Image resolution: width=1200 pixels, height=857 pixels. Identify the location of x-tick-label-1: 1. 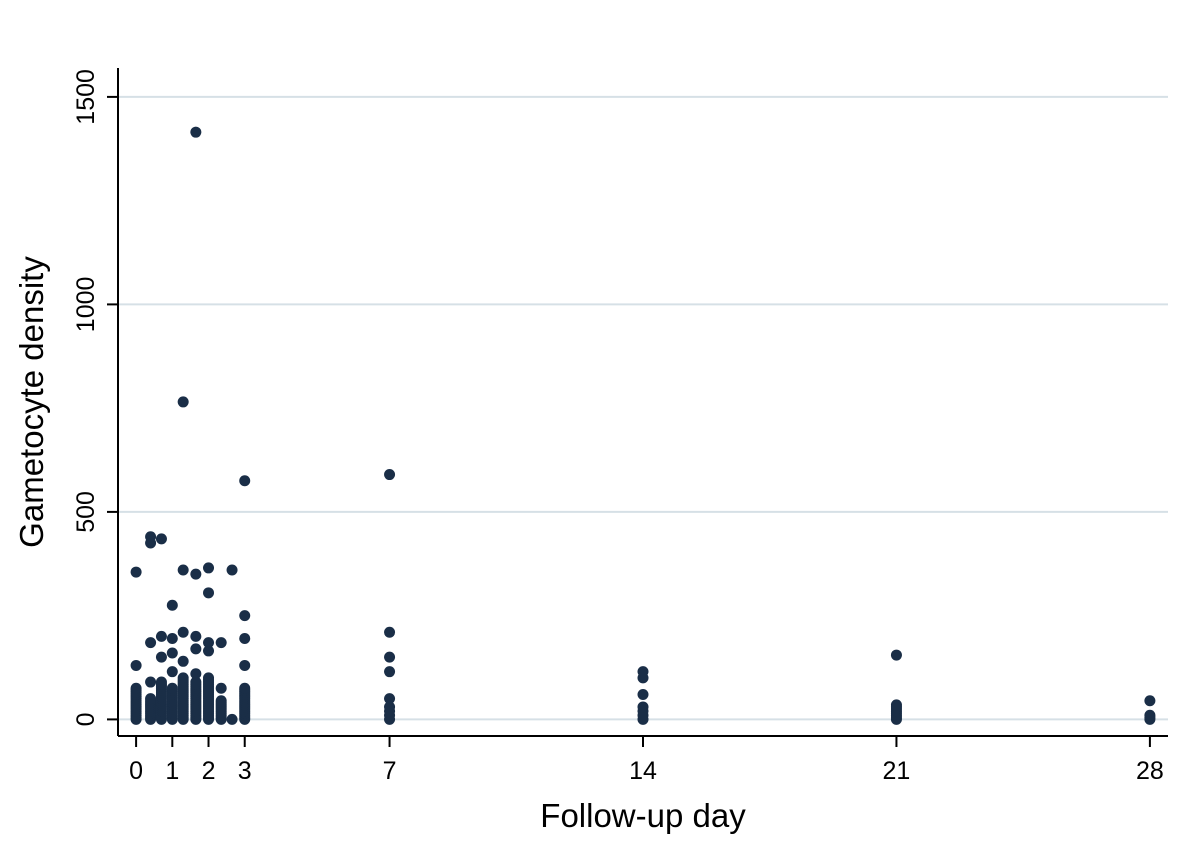
(172, 771).